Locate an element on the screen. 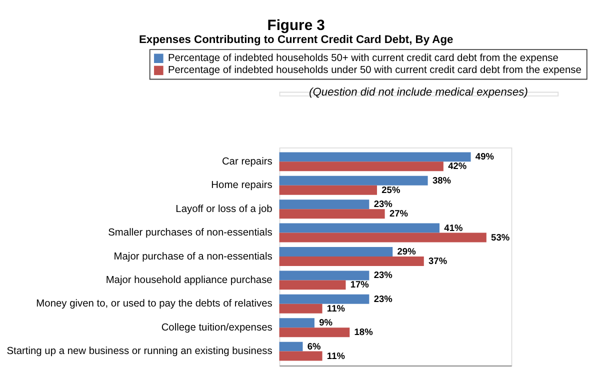 The width and height of the screenshot is (592, 375). text: (Question did not include medical expenses) is located at coordinates (418, 92).